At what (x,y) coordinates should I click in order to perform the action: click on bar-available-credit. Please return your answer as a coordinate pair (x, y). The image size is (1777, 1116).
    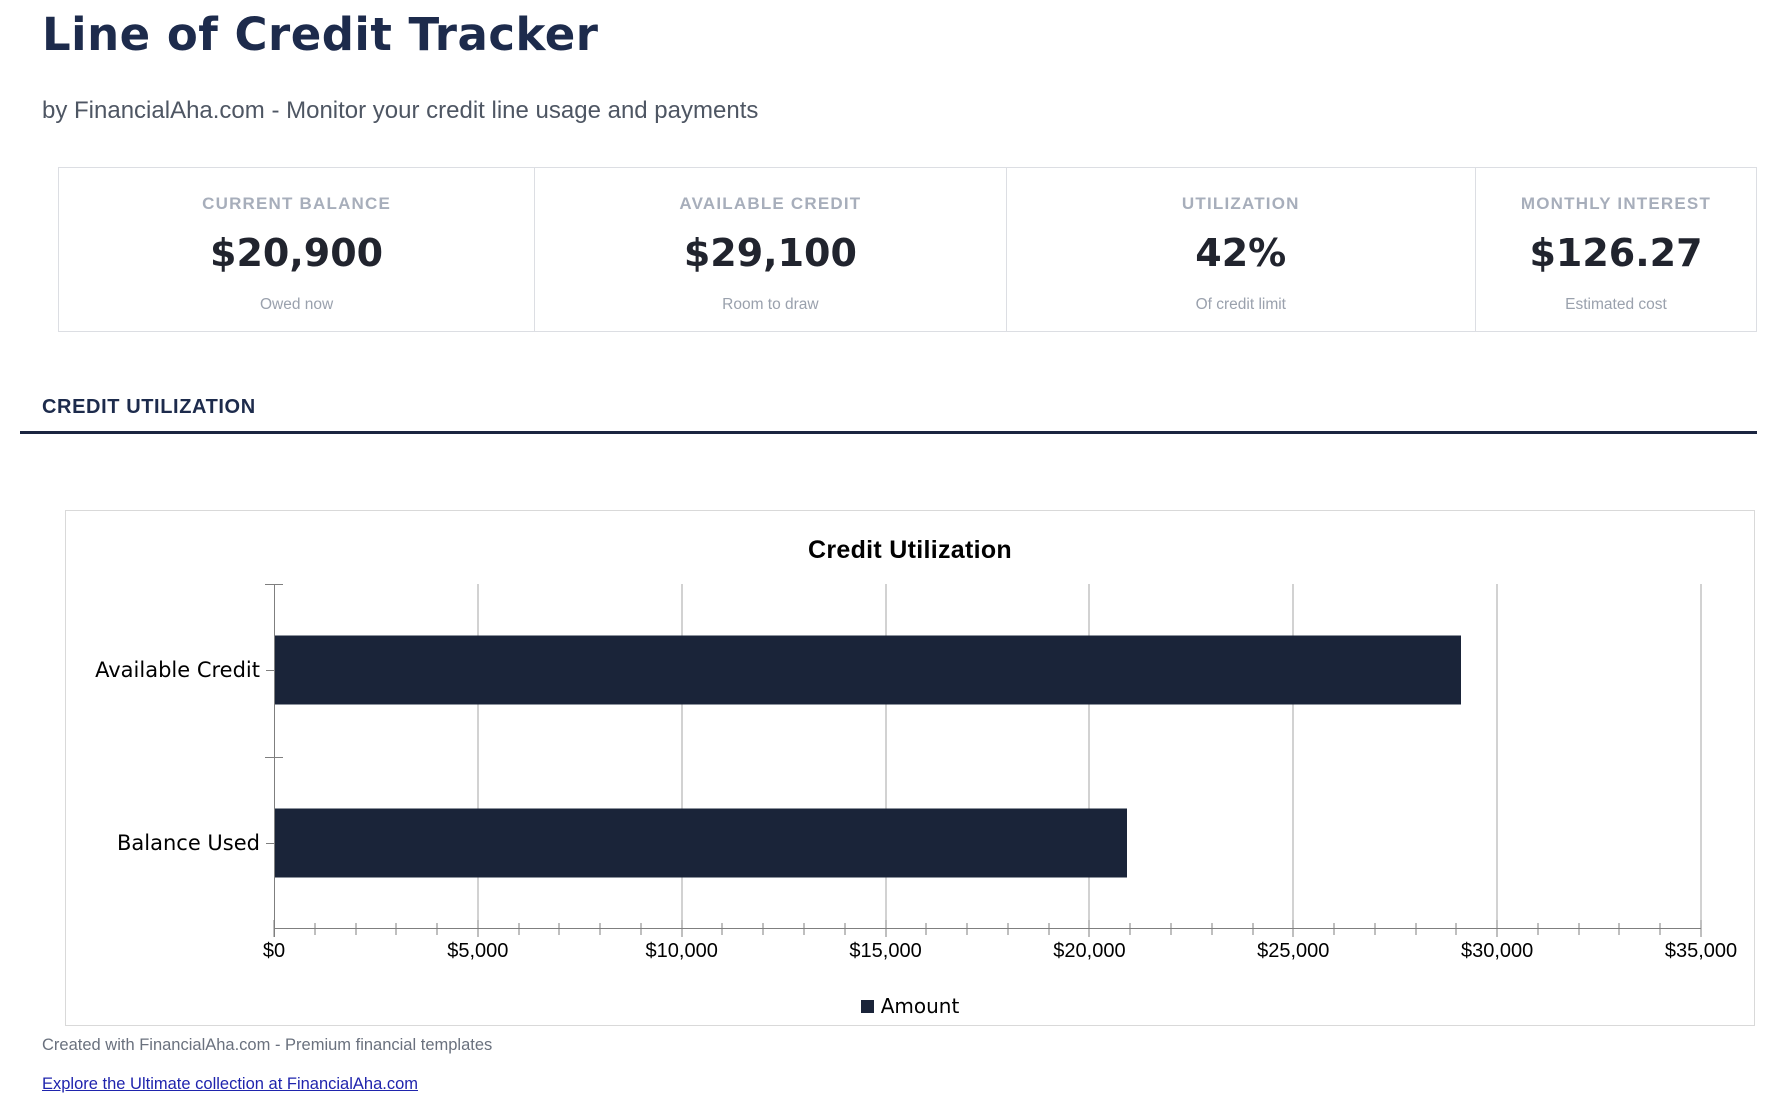
    Looking at the image, I should click on (868, 670).